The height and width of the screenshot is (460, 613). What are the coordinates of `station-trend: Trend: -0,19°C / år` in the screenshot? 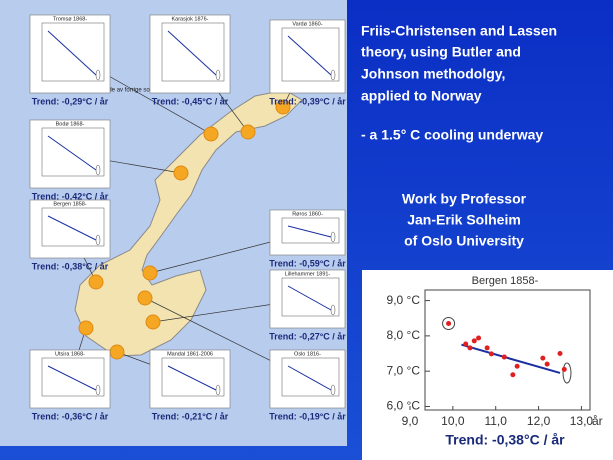 It's located at (307, 416).